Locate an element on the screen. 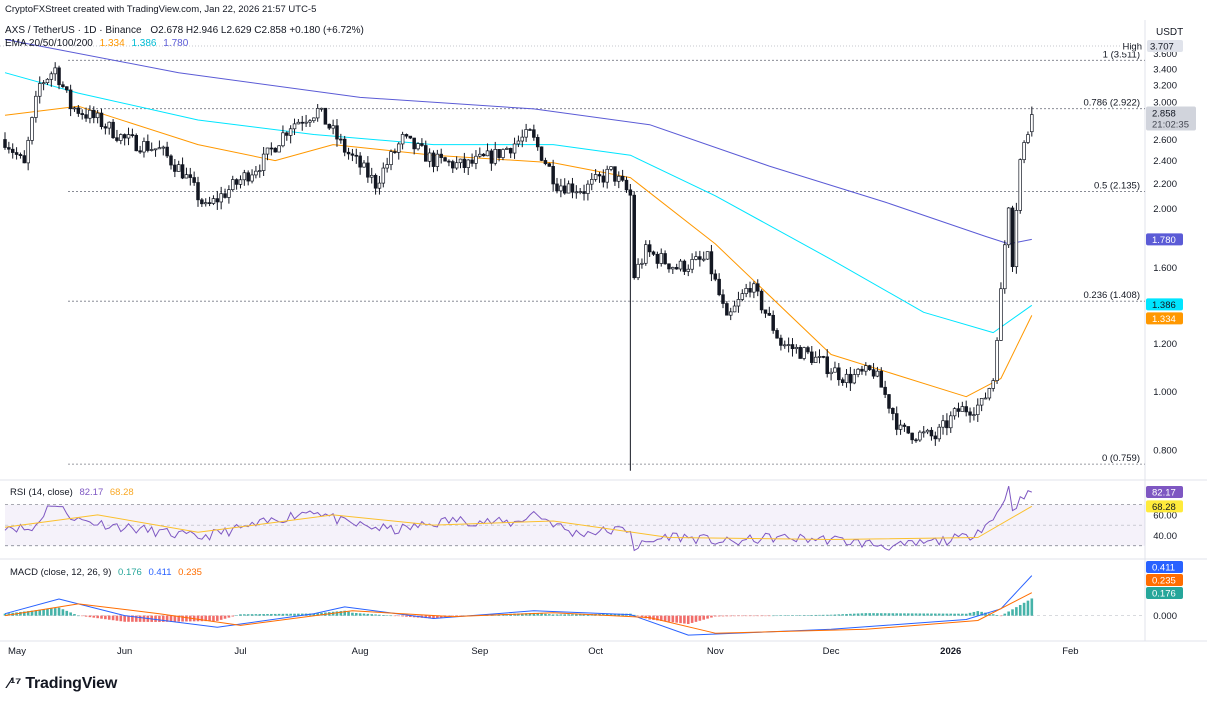 The width and height of the screenshot is (1207, 702). currency-label: USDT is located at coordinates (1170, 32).